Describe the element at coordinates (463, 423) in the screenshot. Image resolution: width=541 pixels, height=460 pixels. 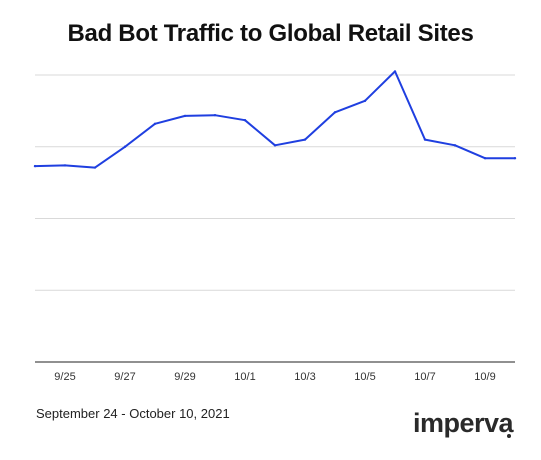
I see `imperva-logo: imperva` at that location.